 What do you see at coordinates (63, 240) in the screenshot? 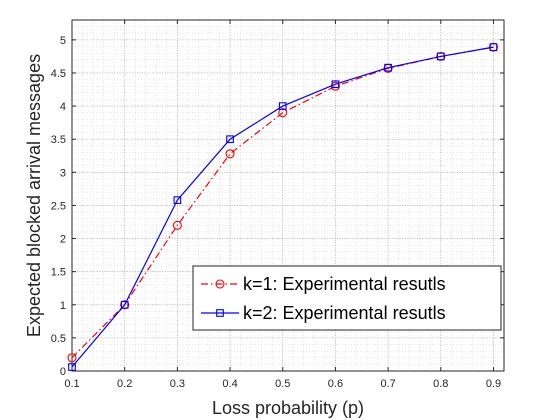
I see `y-tick-label: 2` at bounding box center [63, 240].